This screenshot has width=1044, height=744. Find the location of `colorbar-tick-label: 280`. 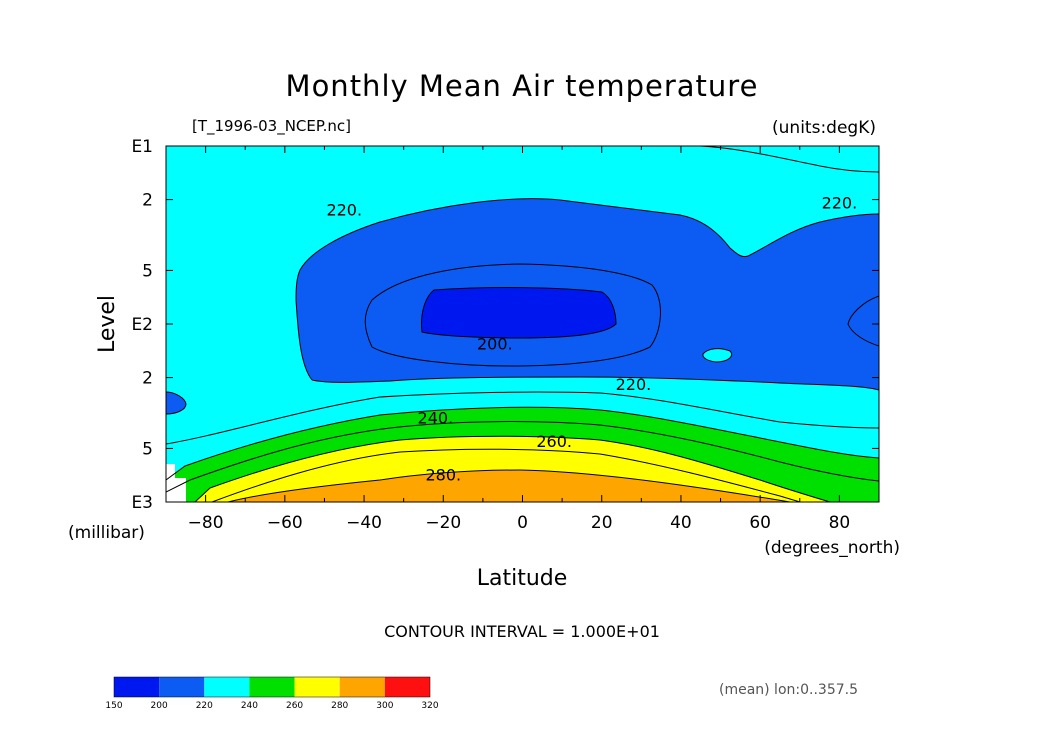

colorbar-tick-label: 280 is located at coordinates (339, 706).